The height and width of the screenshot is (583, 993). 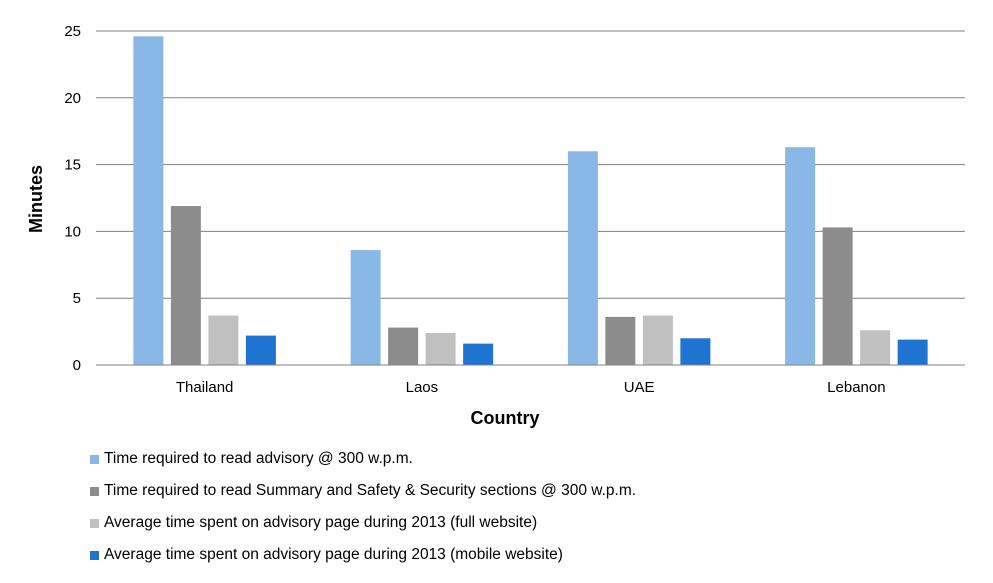 What do you see at coordinates (72, 231) in the screenshot?
I see `y-tick-label: 10` at bounding box center [72, 231].